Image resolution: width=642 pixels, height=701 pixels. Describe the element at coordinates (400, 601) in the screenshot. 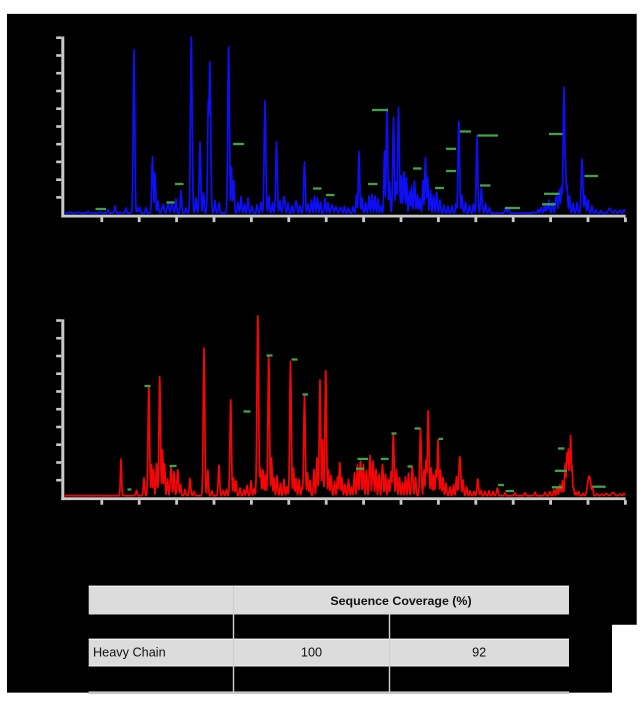

I see `svg-text: Sequence Coverage (%)` at that location.